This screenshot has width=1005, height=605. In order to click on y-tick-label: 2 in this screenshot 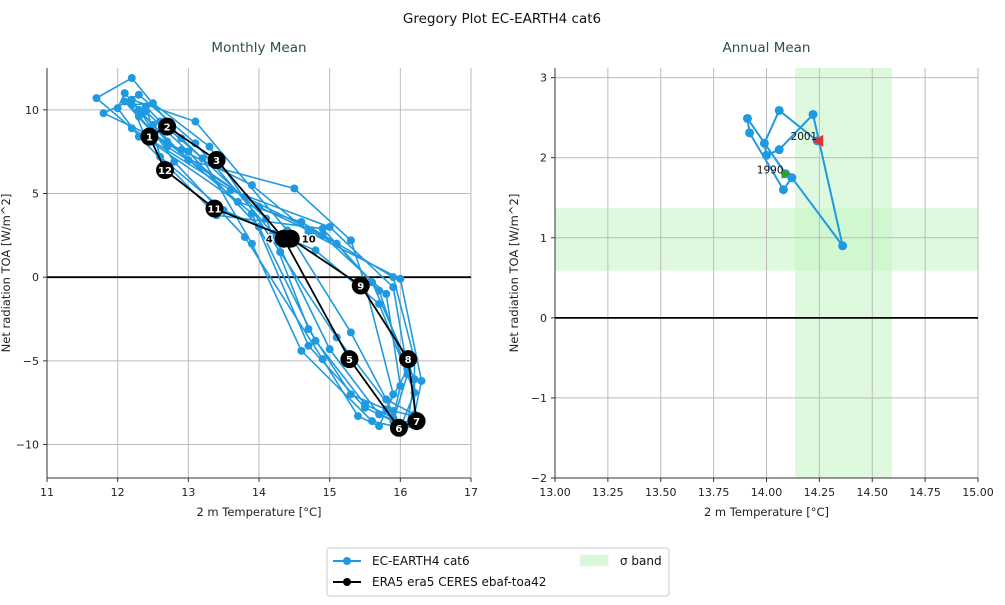, I will do `click(543, 158)`.